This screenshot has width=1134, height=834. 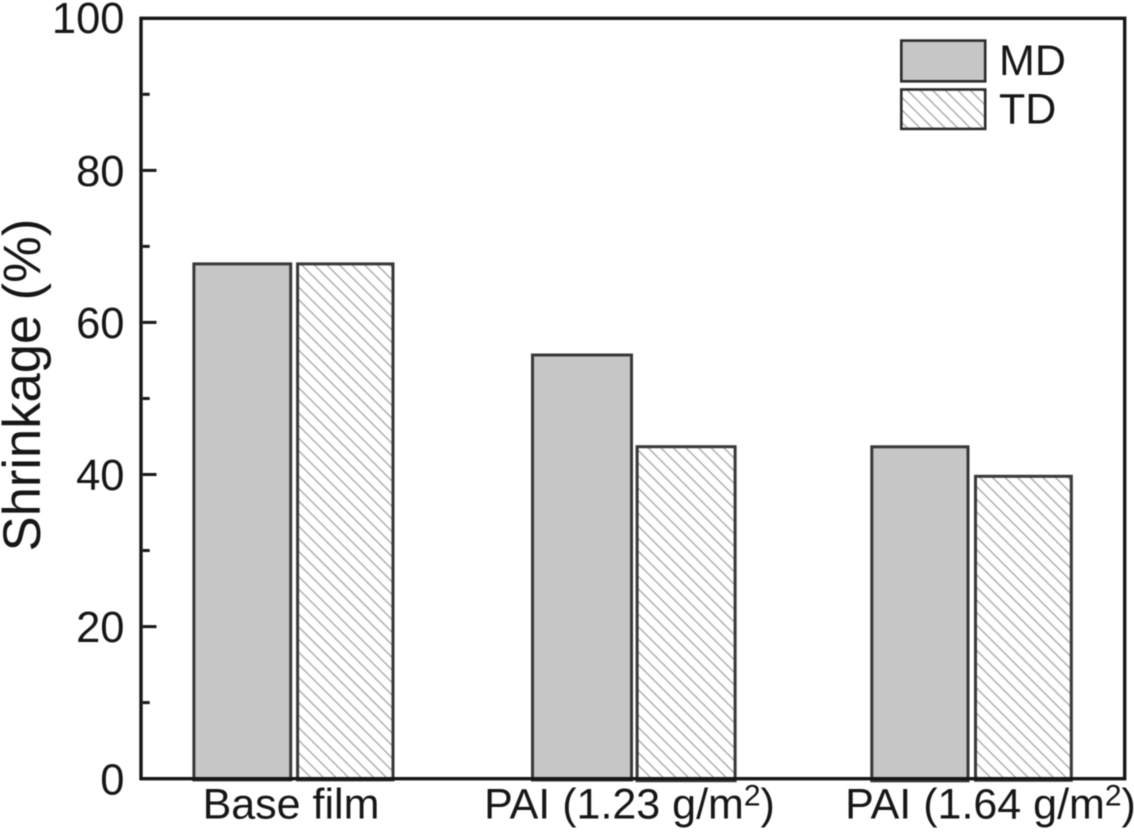 What do you see at coordinates (26, 385) in the screenshot?
I see `svg-text: Shrinkage (%)` at bounding box center [26, 385].